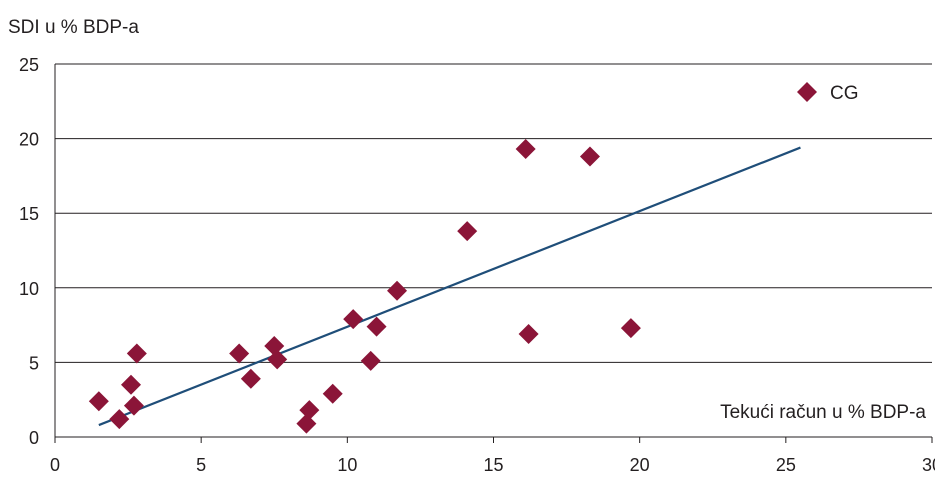 This screenshot has width=935, height=477. Describe the element at coordinates (928, 465) in the screenshot. I see `x-tick-label: 30` at that location.